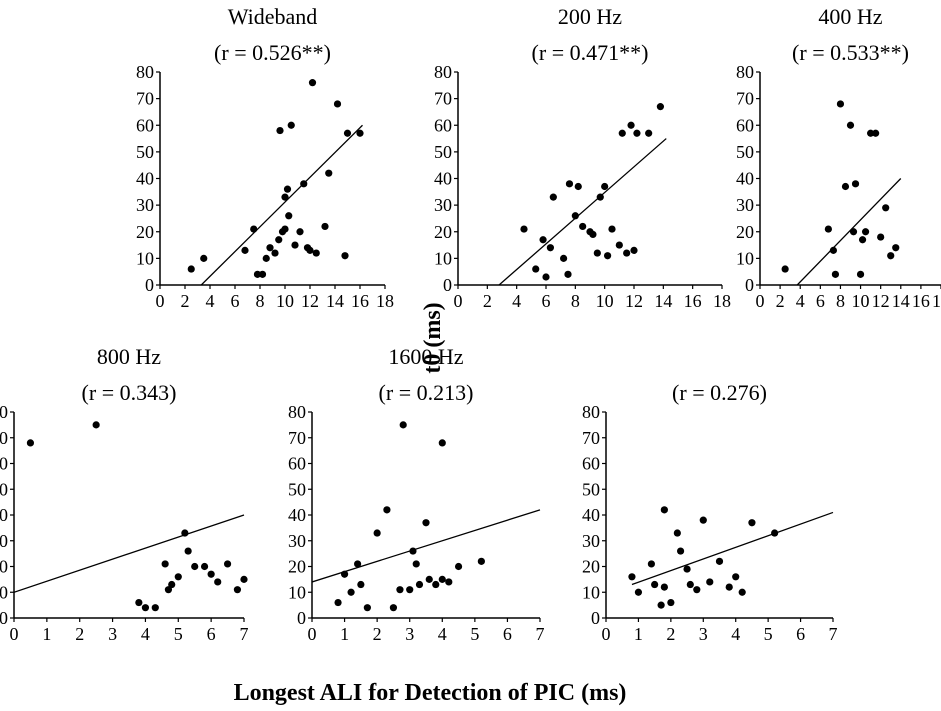  Describe the element at coordinates (443, 179) in the screenshot. I see `y-tick-label: 40` at that location.